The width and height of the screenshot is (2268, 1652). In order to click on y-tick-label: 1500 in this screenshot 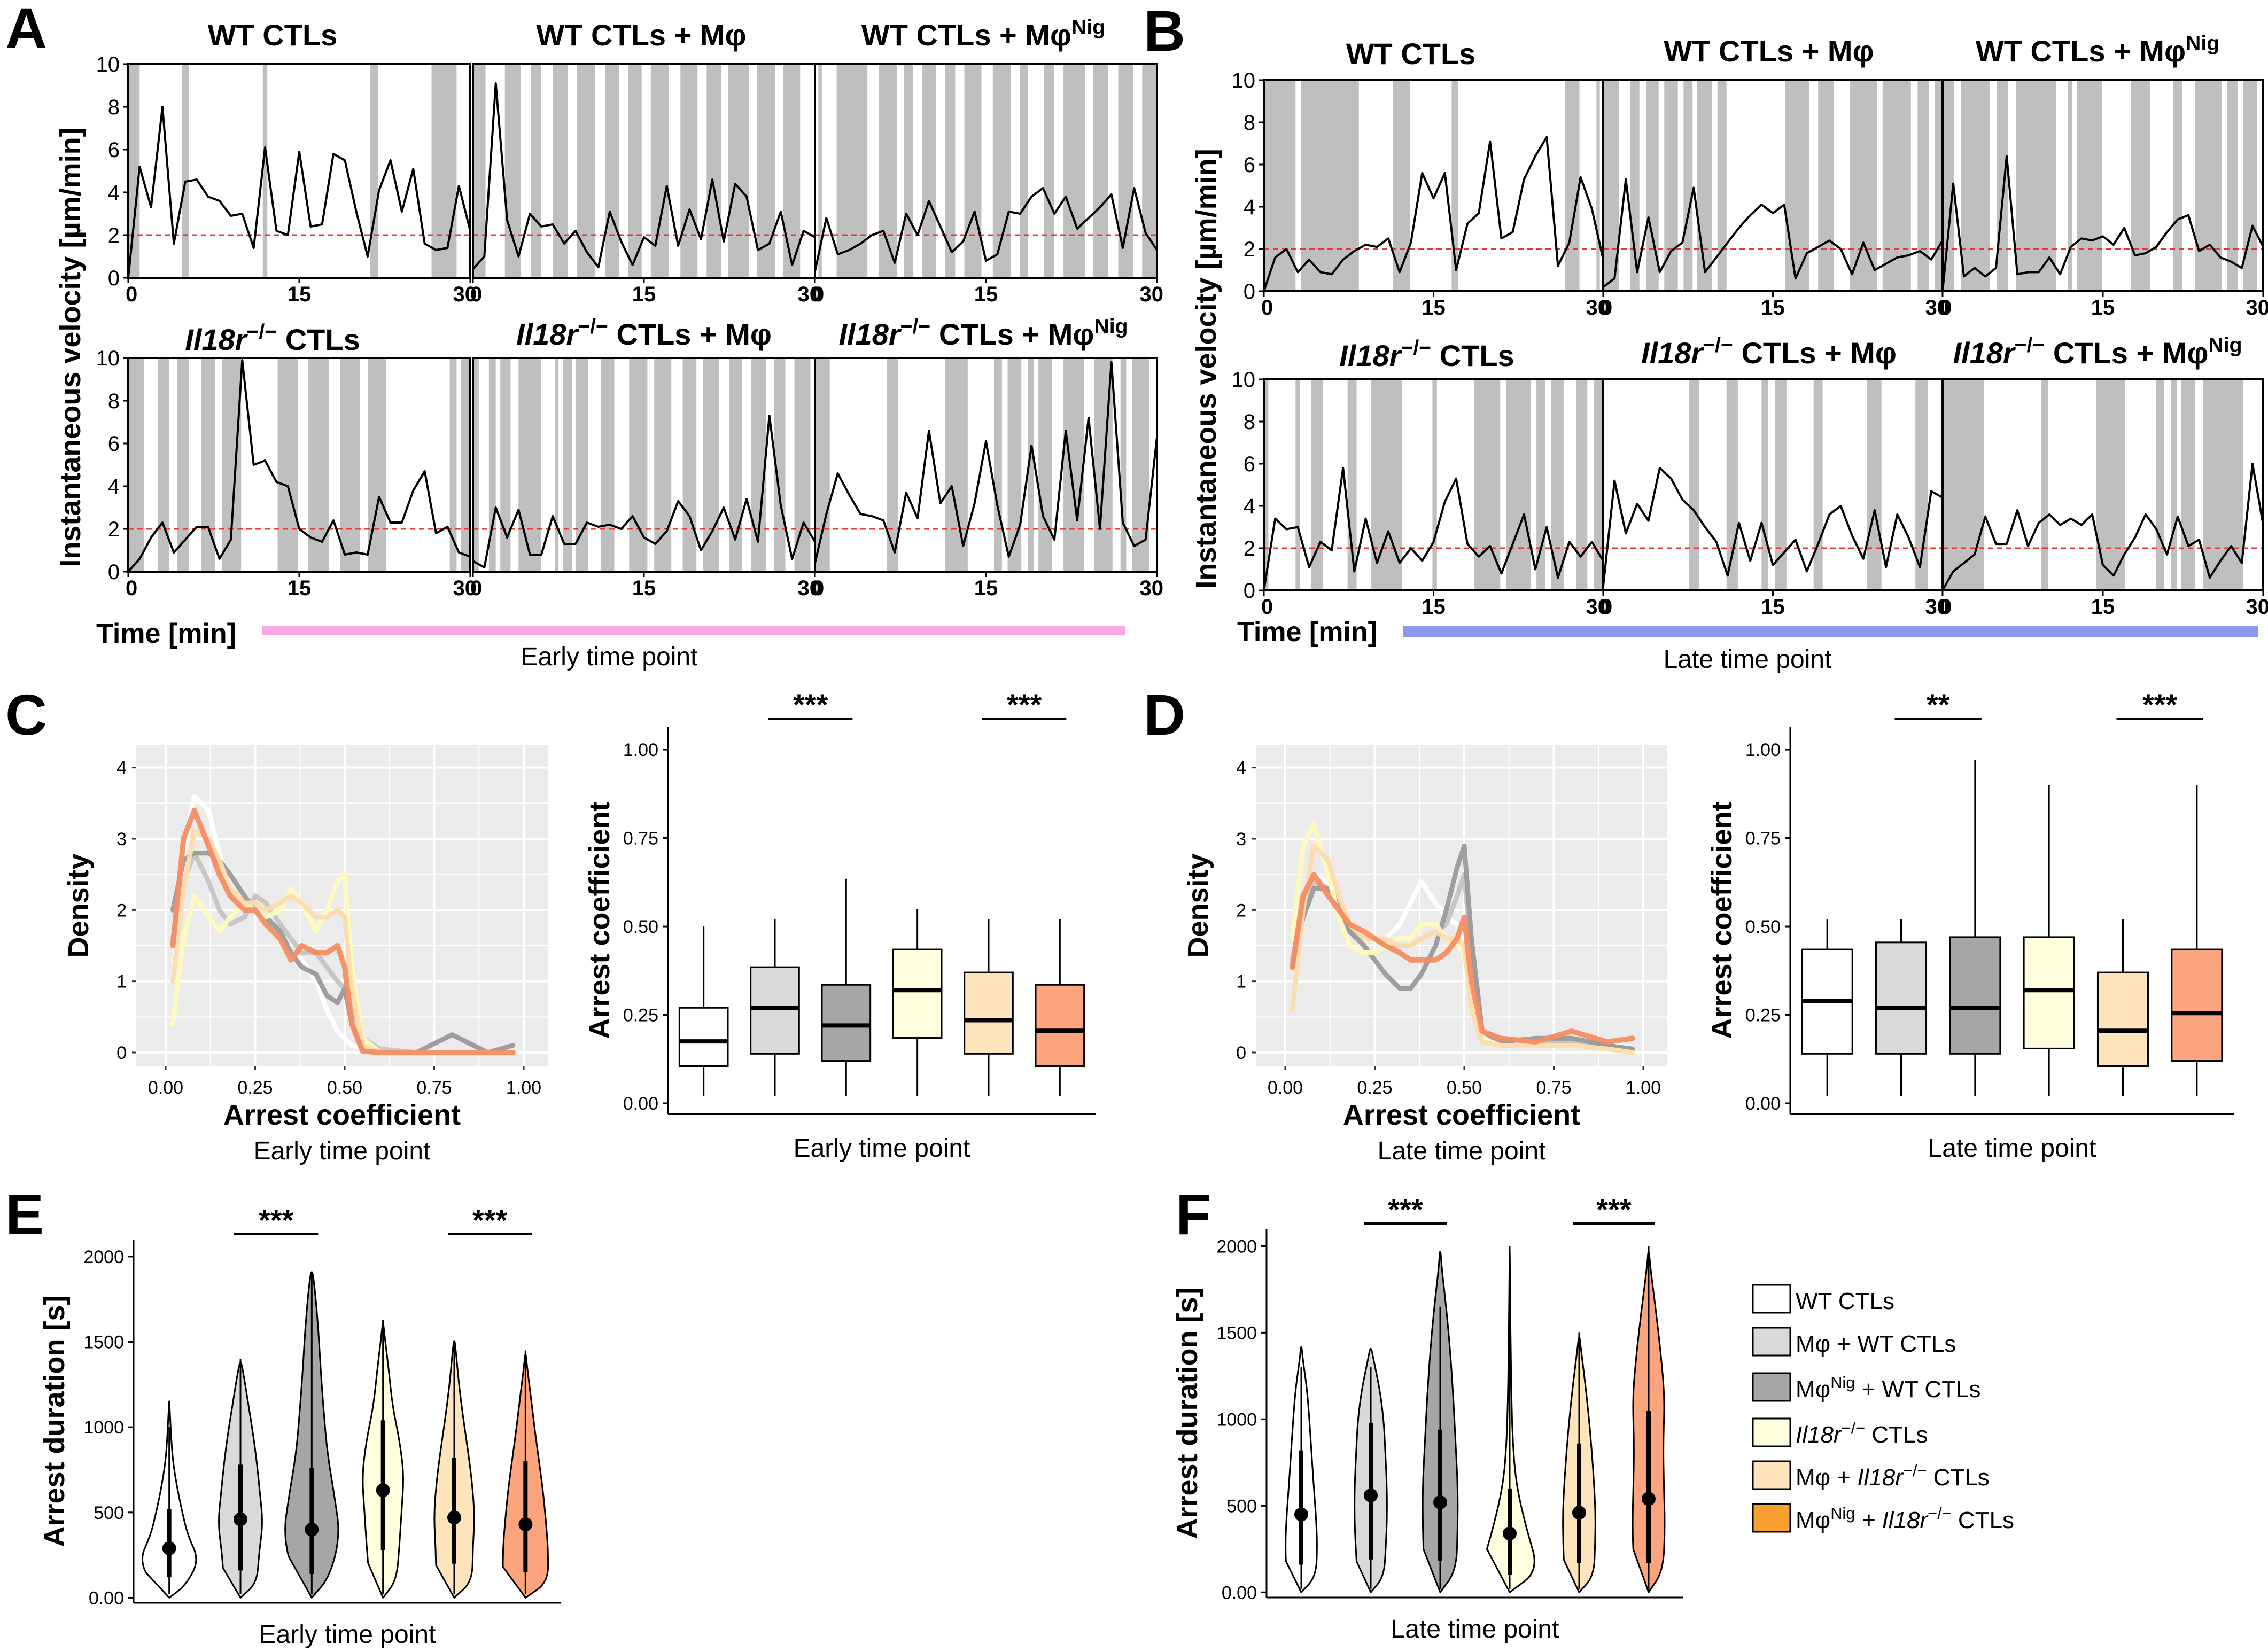, I will do `click(1236, 1333)`.